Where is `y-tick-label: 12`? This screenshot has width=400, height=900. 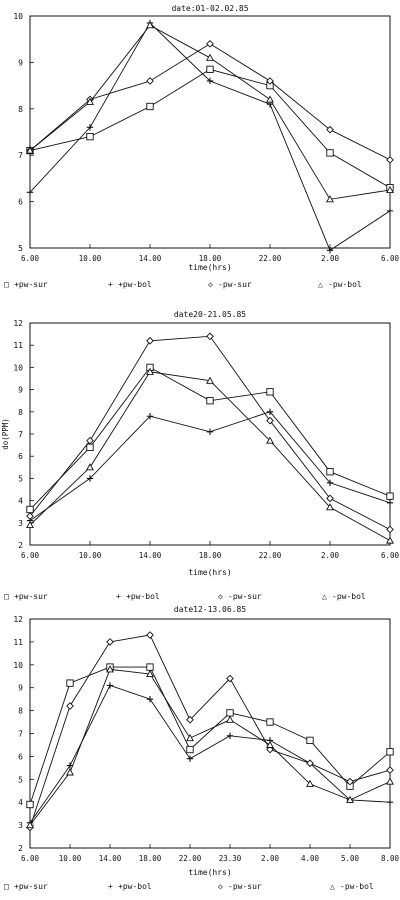 y-tick-label: 12 is located at coordinates (18, 619).